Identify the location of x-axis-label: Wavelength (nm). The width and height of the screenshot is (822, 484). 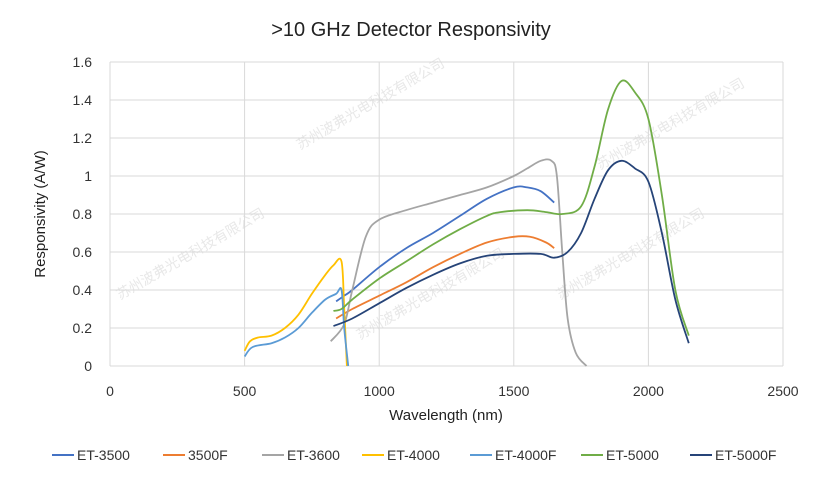
(446, 415).